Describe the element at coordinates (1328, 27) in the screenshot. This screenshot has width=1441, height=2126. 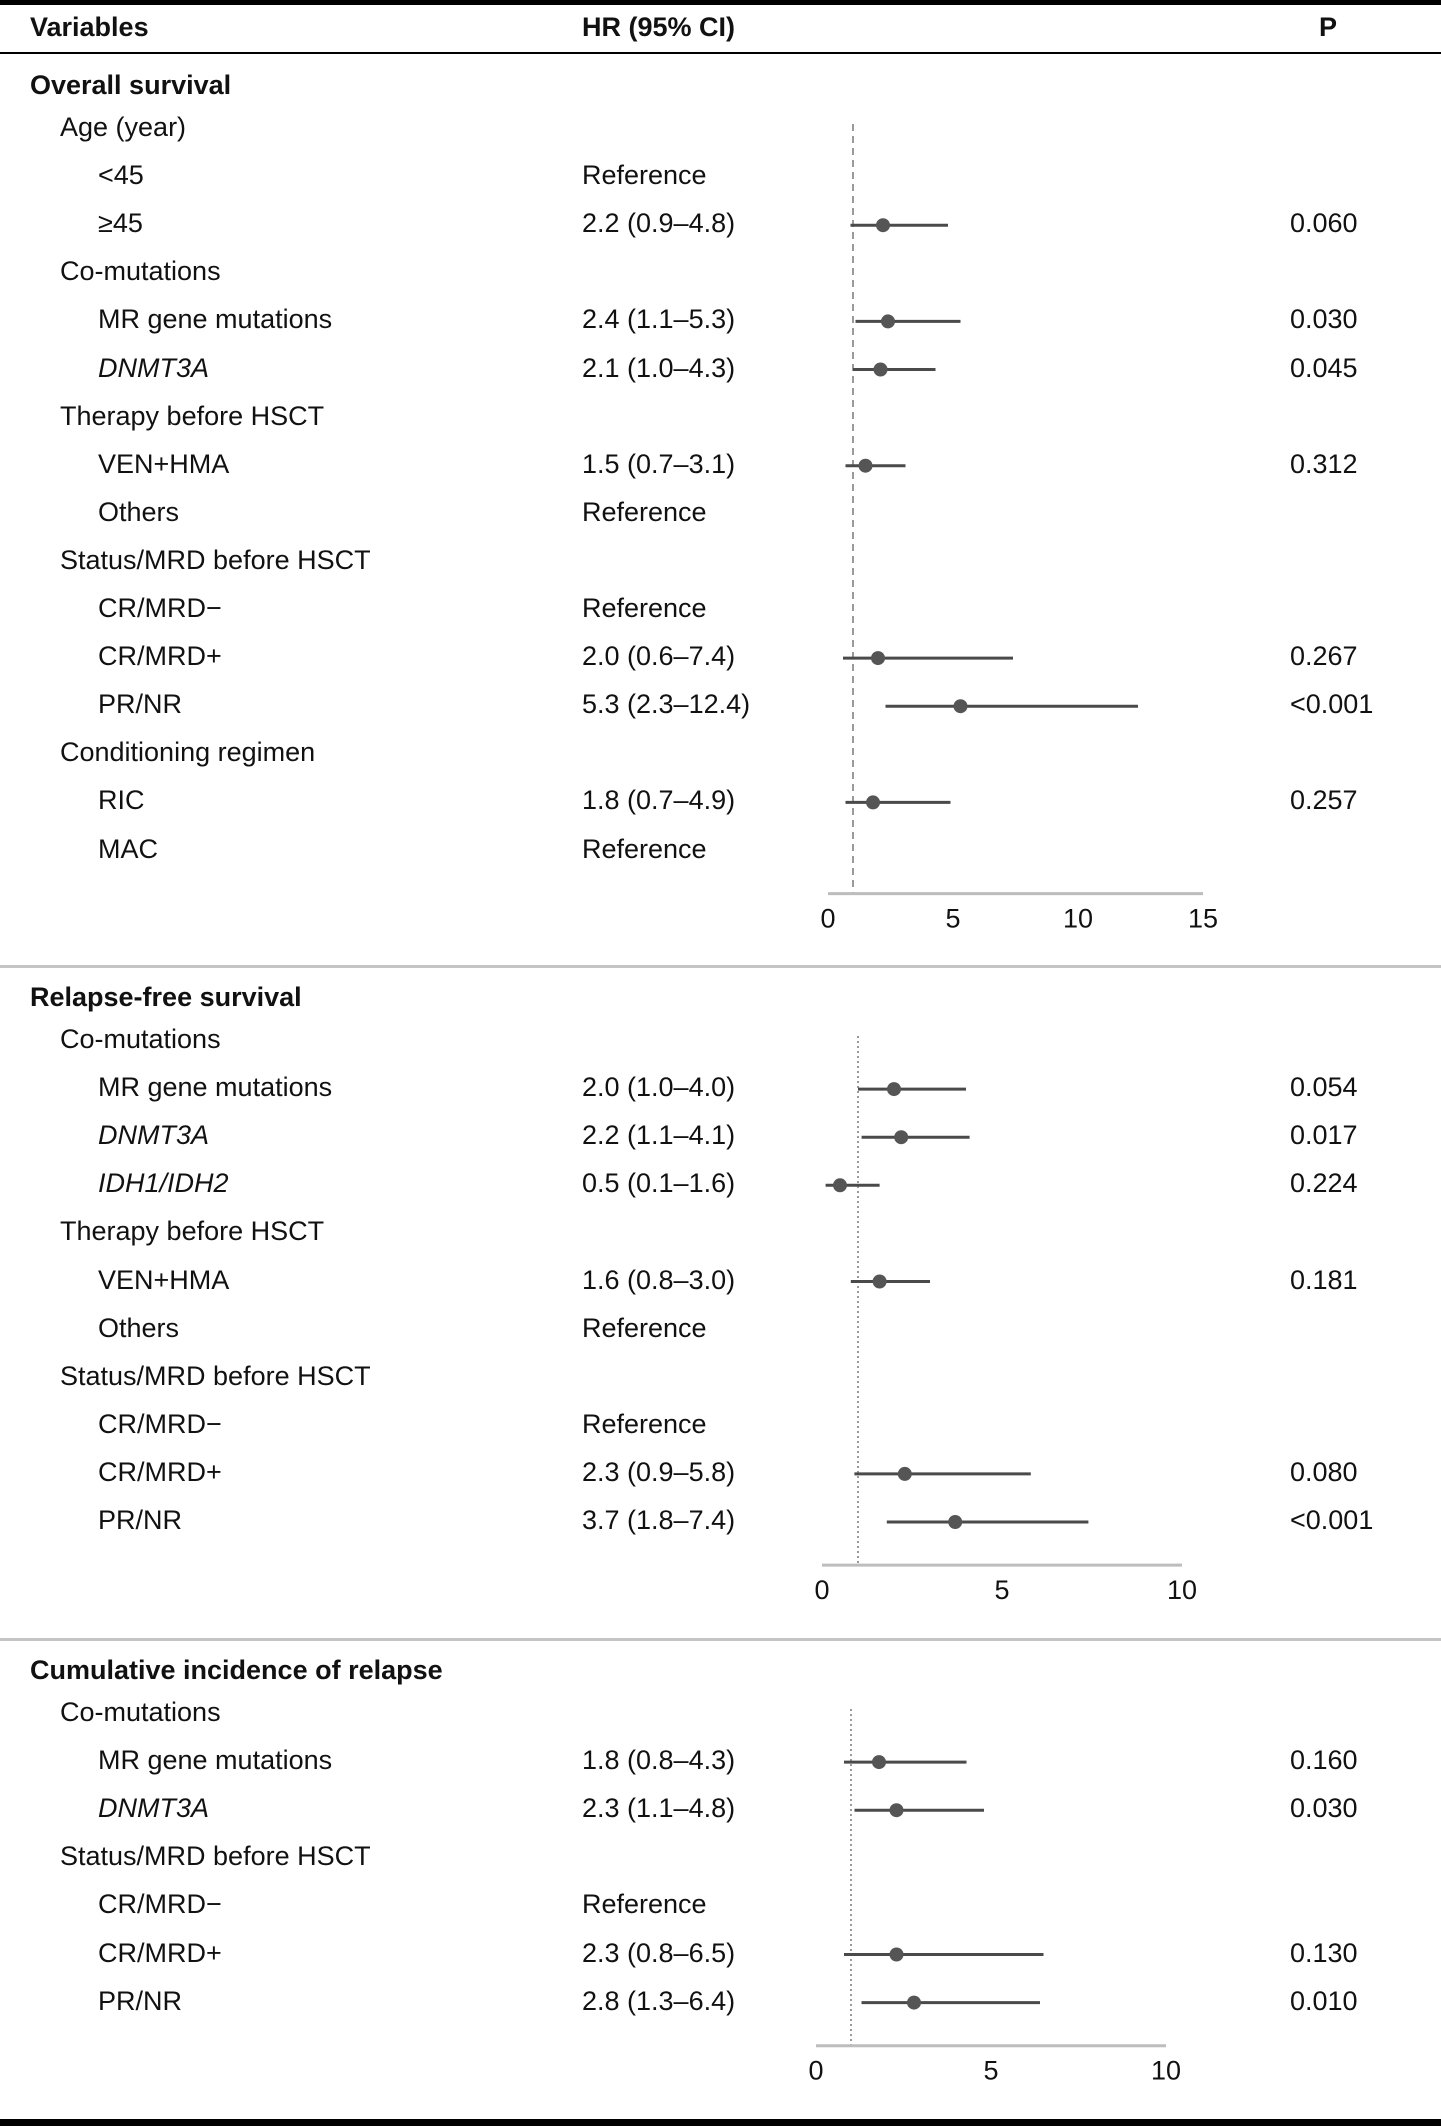
I see `header-p: P` at that location.